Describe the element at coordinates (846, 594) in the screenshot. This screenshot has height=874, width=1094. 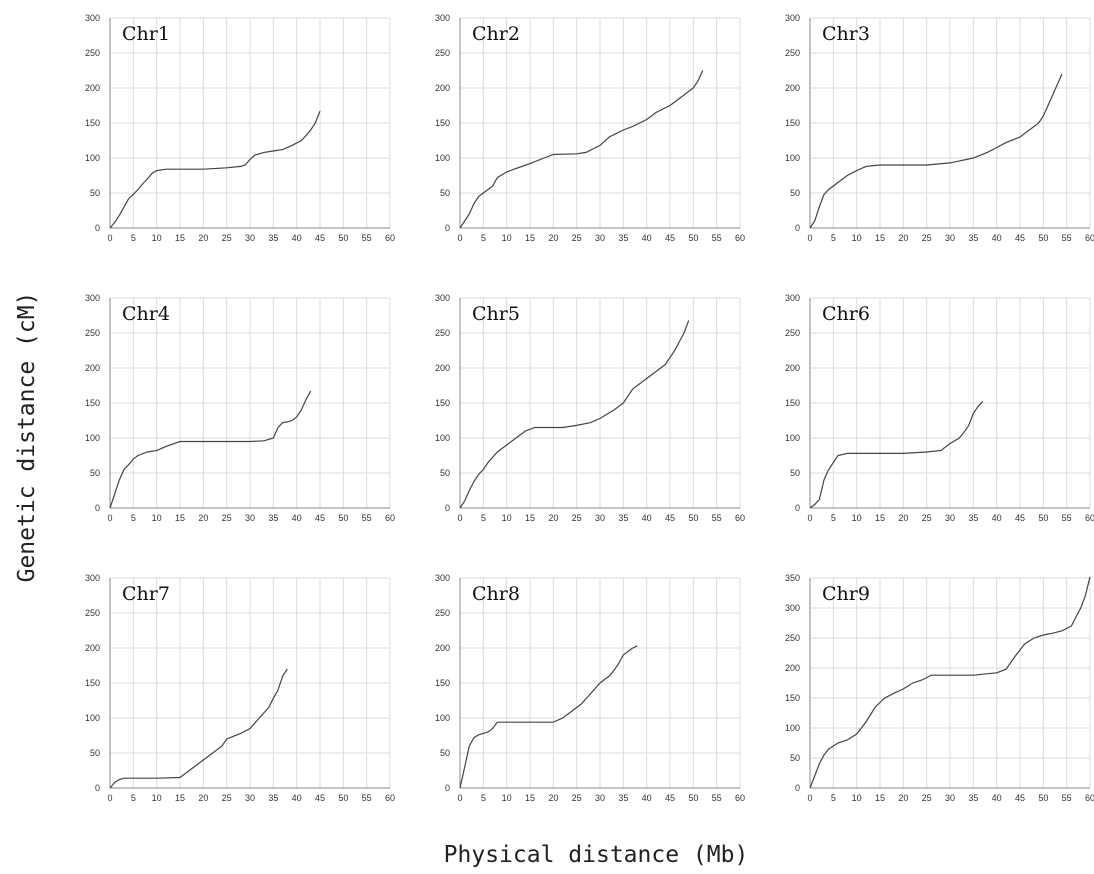
I see `panel-title: Chr9` at that location.